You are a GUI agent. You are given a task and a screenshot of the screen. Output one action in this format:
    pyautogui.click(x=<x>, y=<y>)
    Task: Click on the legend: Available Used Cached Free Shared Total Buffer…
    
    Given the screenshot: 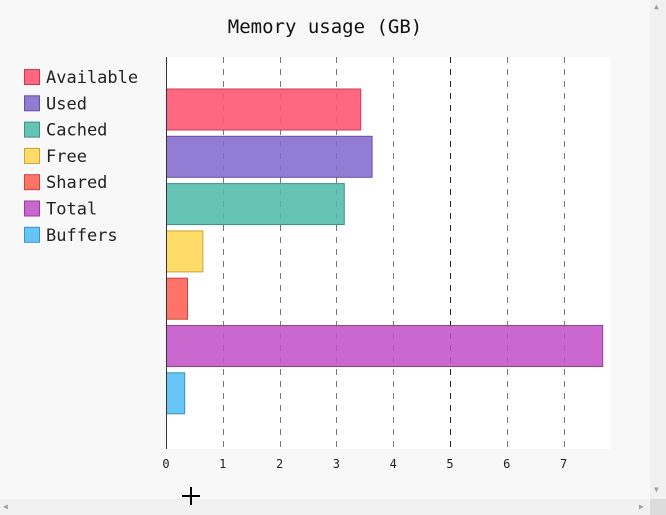 What is the action you would take?
    pyautogui.click(x=81, y=157)
    